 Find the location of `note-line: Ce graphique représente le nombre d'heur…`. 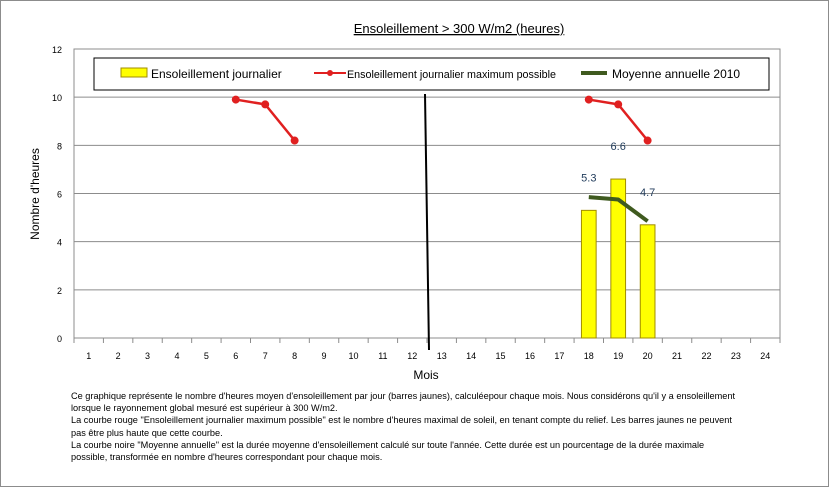

note-line: Ce graphique représente le nombre d'heur… is located at coordinates (403, 396).